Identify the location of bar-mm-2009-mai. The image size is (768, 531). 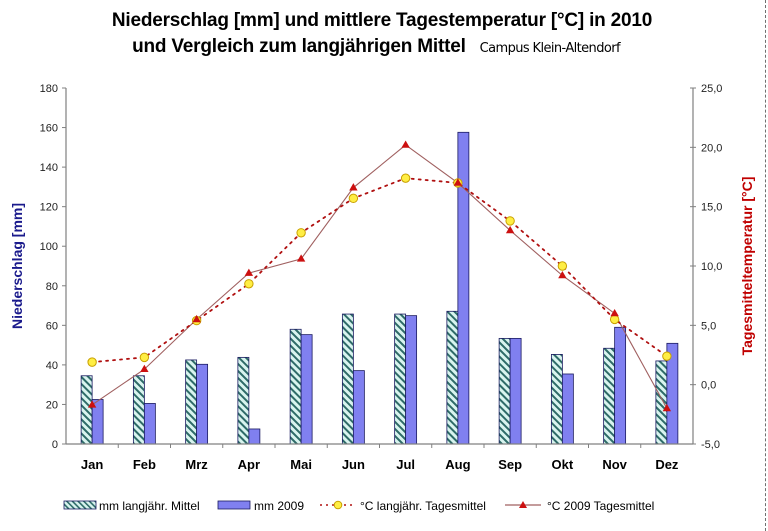
(306, 389).